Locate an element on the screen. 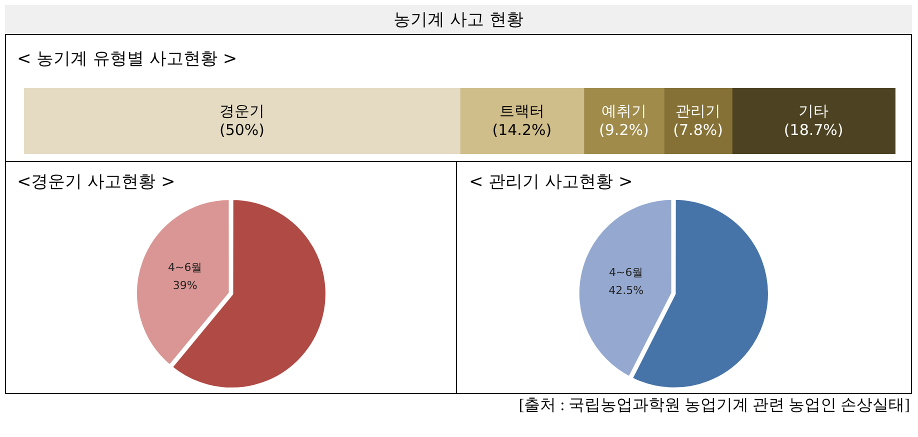  series-label: 경운기 is located at coordinates (242, 111).